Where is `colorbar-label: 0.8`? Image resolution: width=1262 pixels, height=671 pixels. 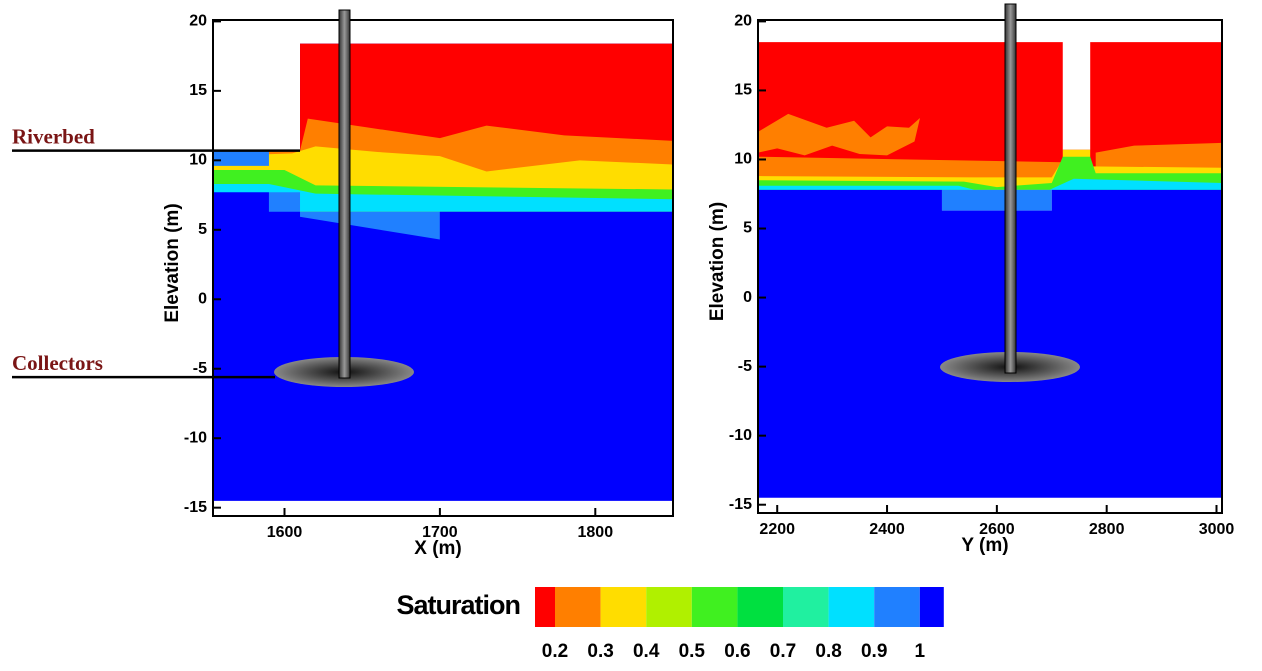
colorbar-label: 0.8 is located at coordinates (828, 651).